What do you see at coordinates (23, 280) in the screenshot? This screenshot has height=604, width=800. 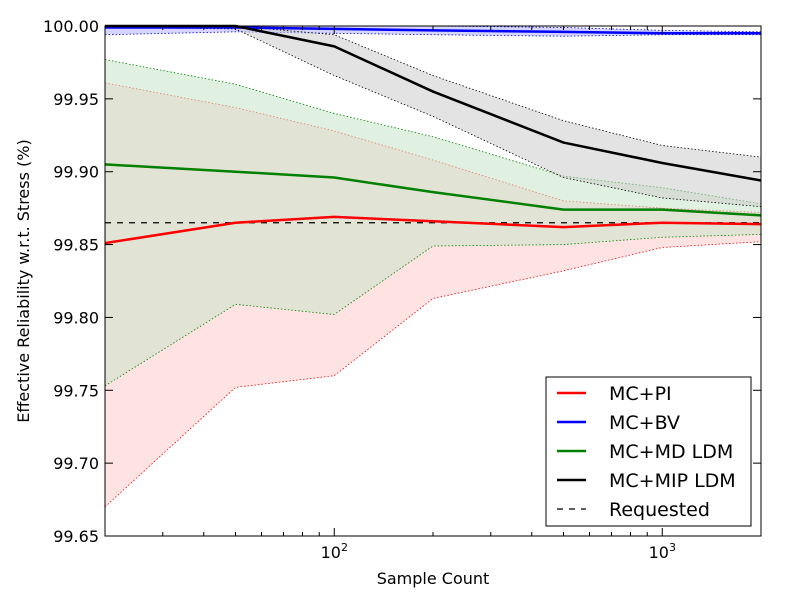 I see `y-axis-label: Effective Reliability w.r.t. Stress (%)` at bounding box center [23, 280].